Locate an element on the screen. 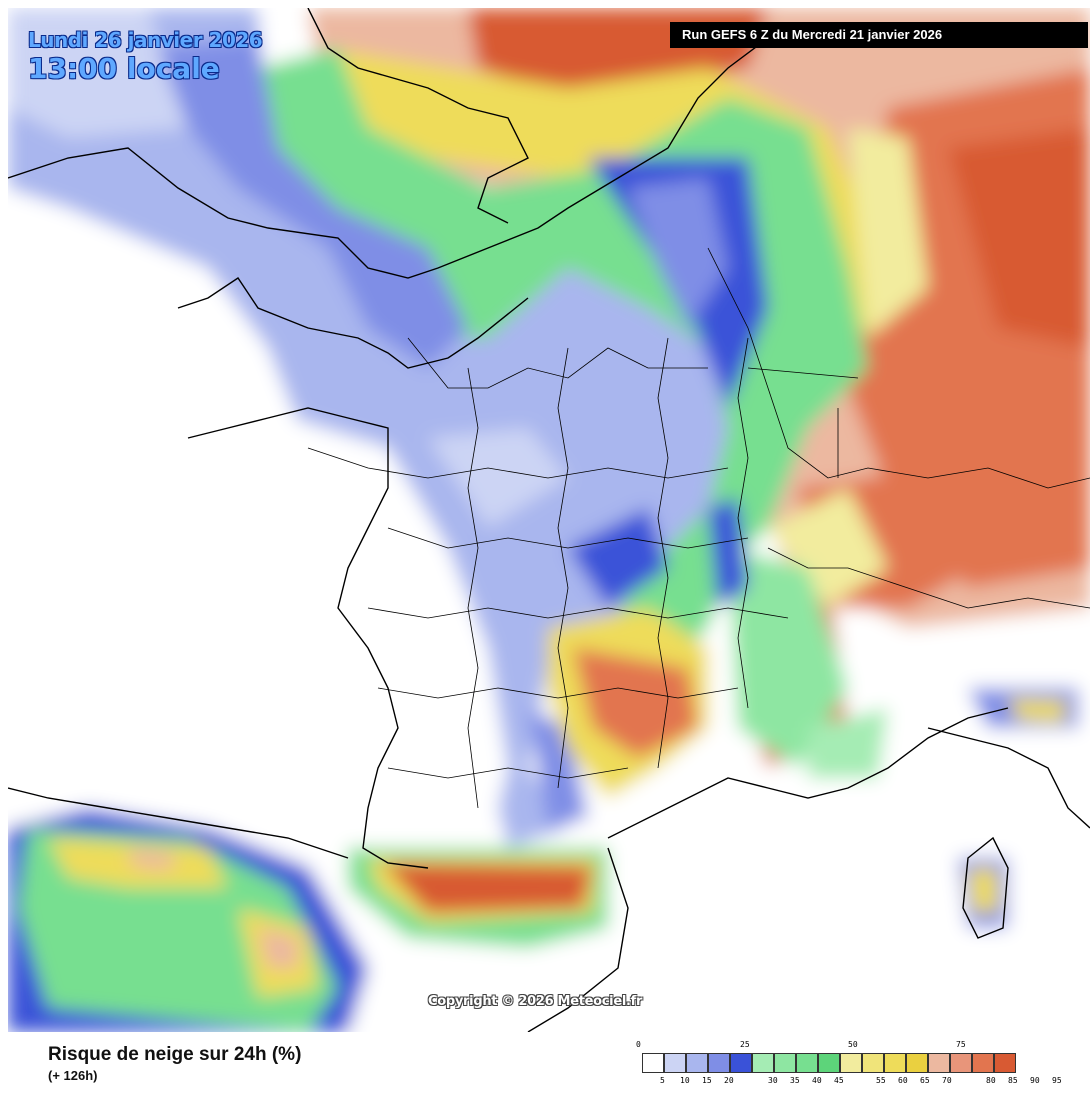  run-info-banner: Run GEFS 6 Z du Mercredi 21 janvier 2026 is located at coordinates (879, 35).